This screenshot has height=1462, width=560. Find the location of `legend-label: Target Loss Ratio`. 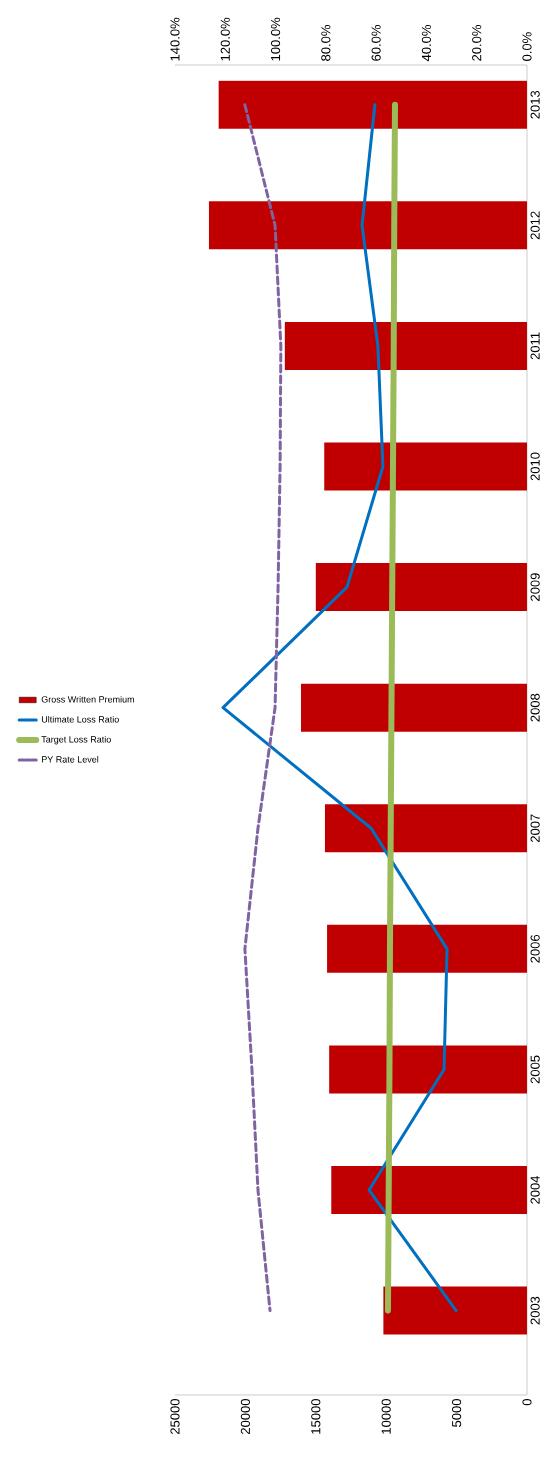

legend-label: Target Loss Ratio is located at coordinates (76, 740).